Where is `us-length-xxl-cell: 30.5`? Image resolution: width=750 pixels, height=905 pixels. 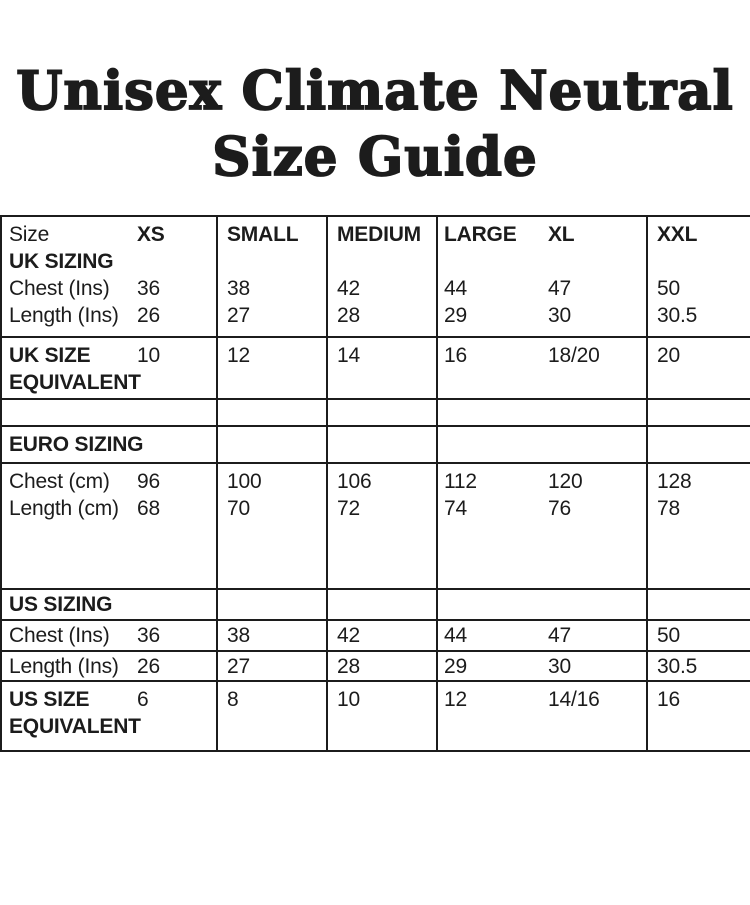 us-length-xxl-cell: 30.5 is located at coordinates (699, 666).